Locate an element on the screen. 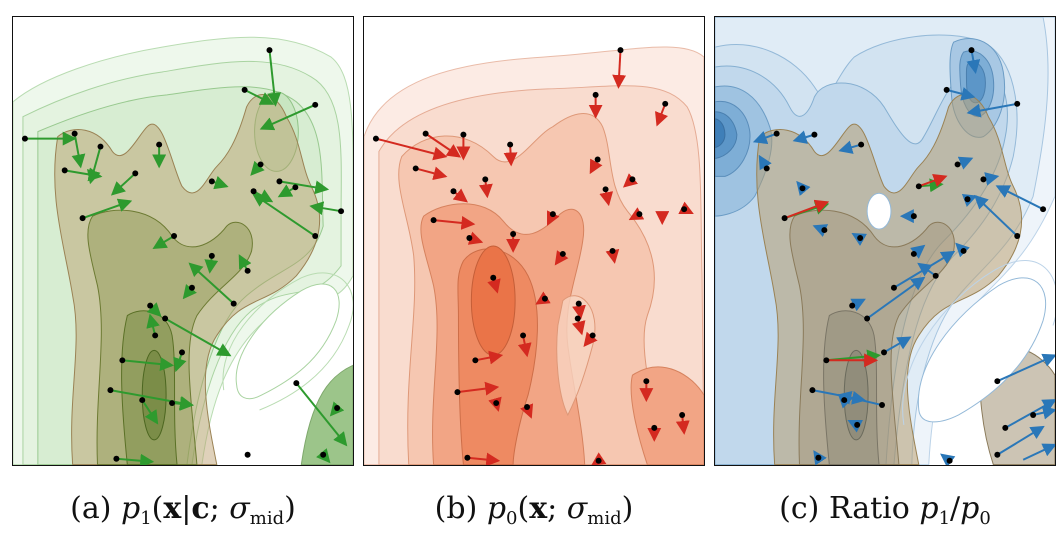 The image size is (1064, 542). caption-a-open-paren: ( is located at coordinates (157, 508).